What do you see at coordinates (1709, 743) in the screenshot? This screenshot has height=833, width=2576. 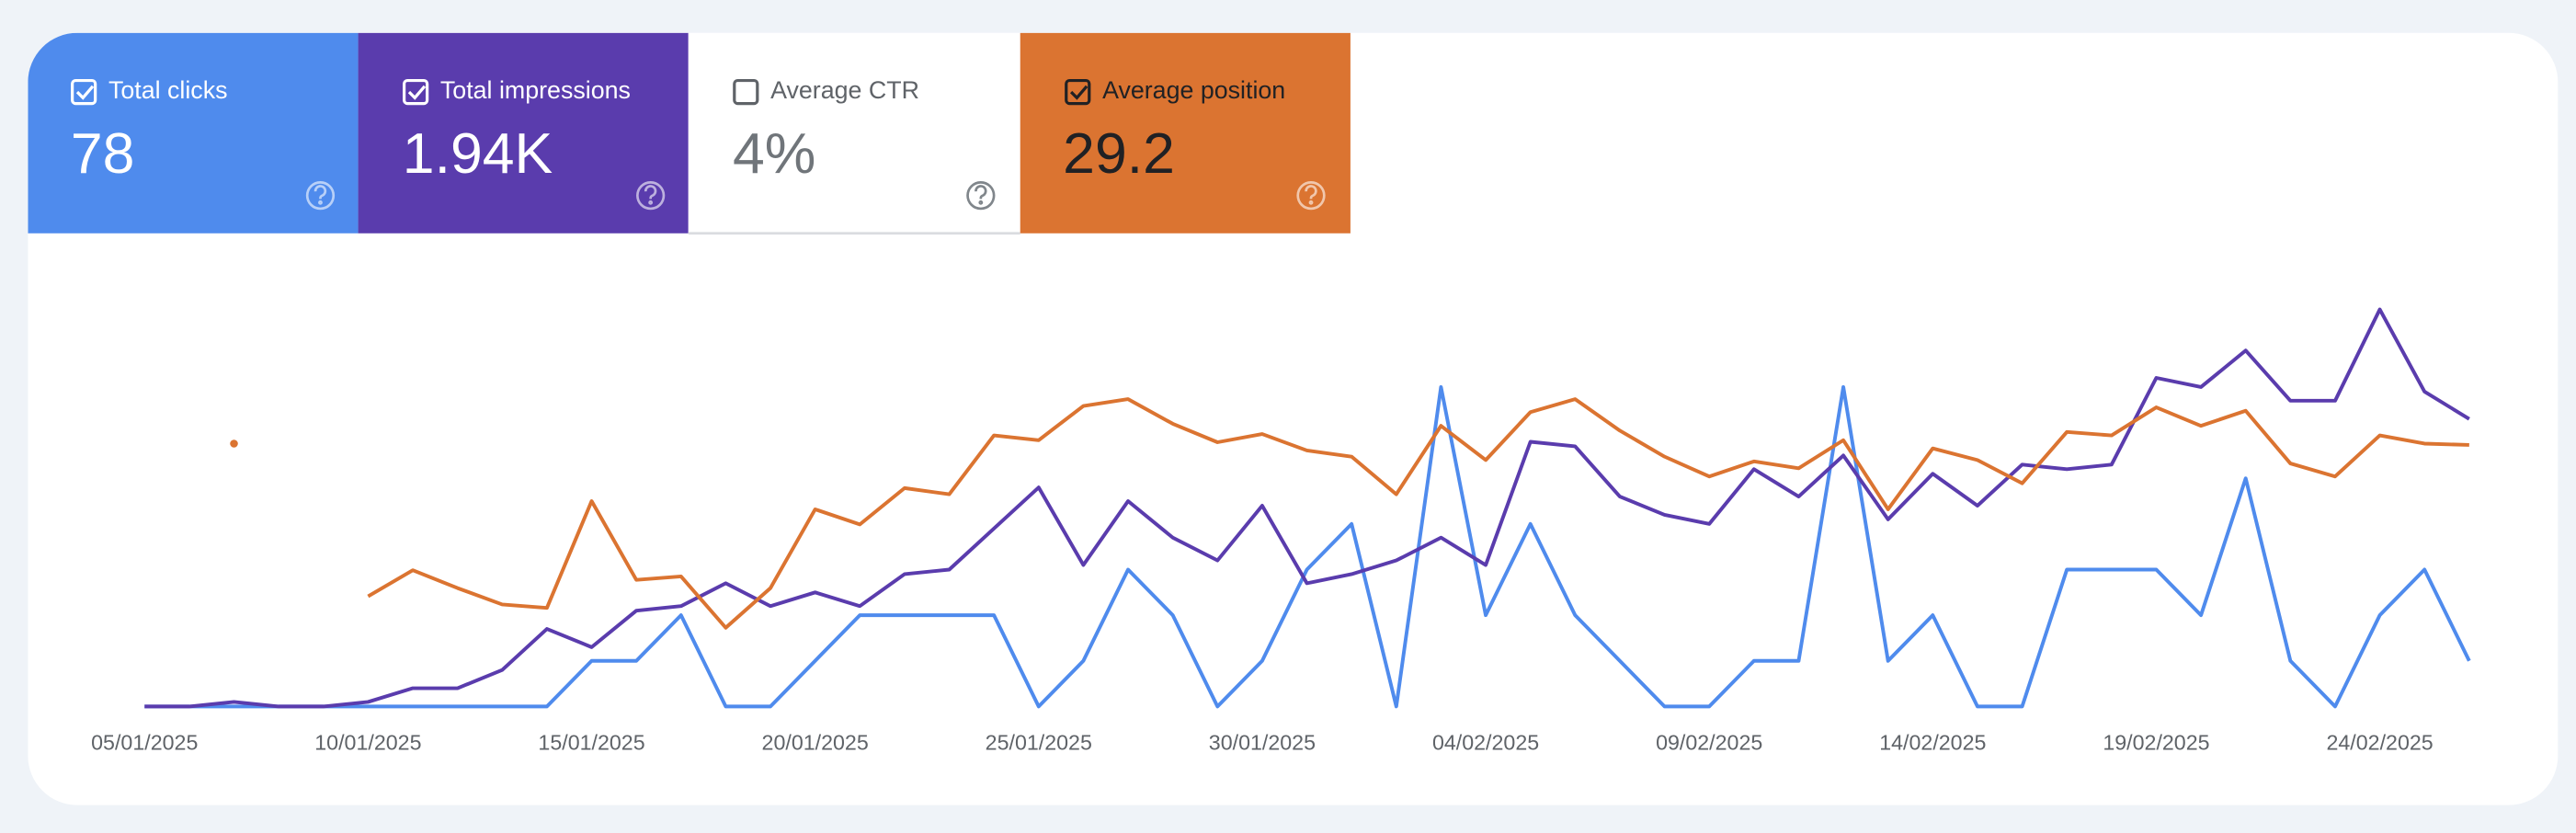 I see `x-tick-label: 09/02/2025` at bounding box center [1709, 743].